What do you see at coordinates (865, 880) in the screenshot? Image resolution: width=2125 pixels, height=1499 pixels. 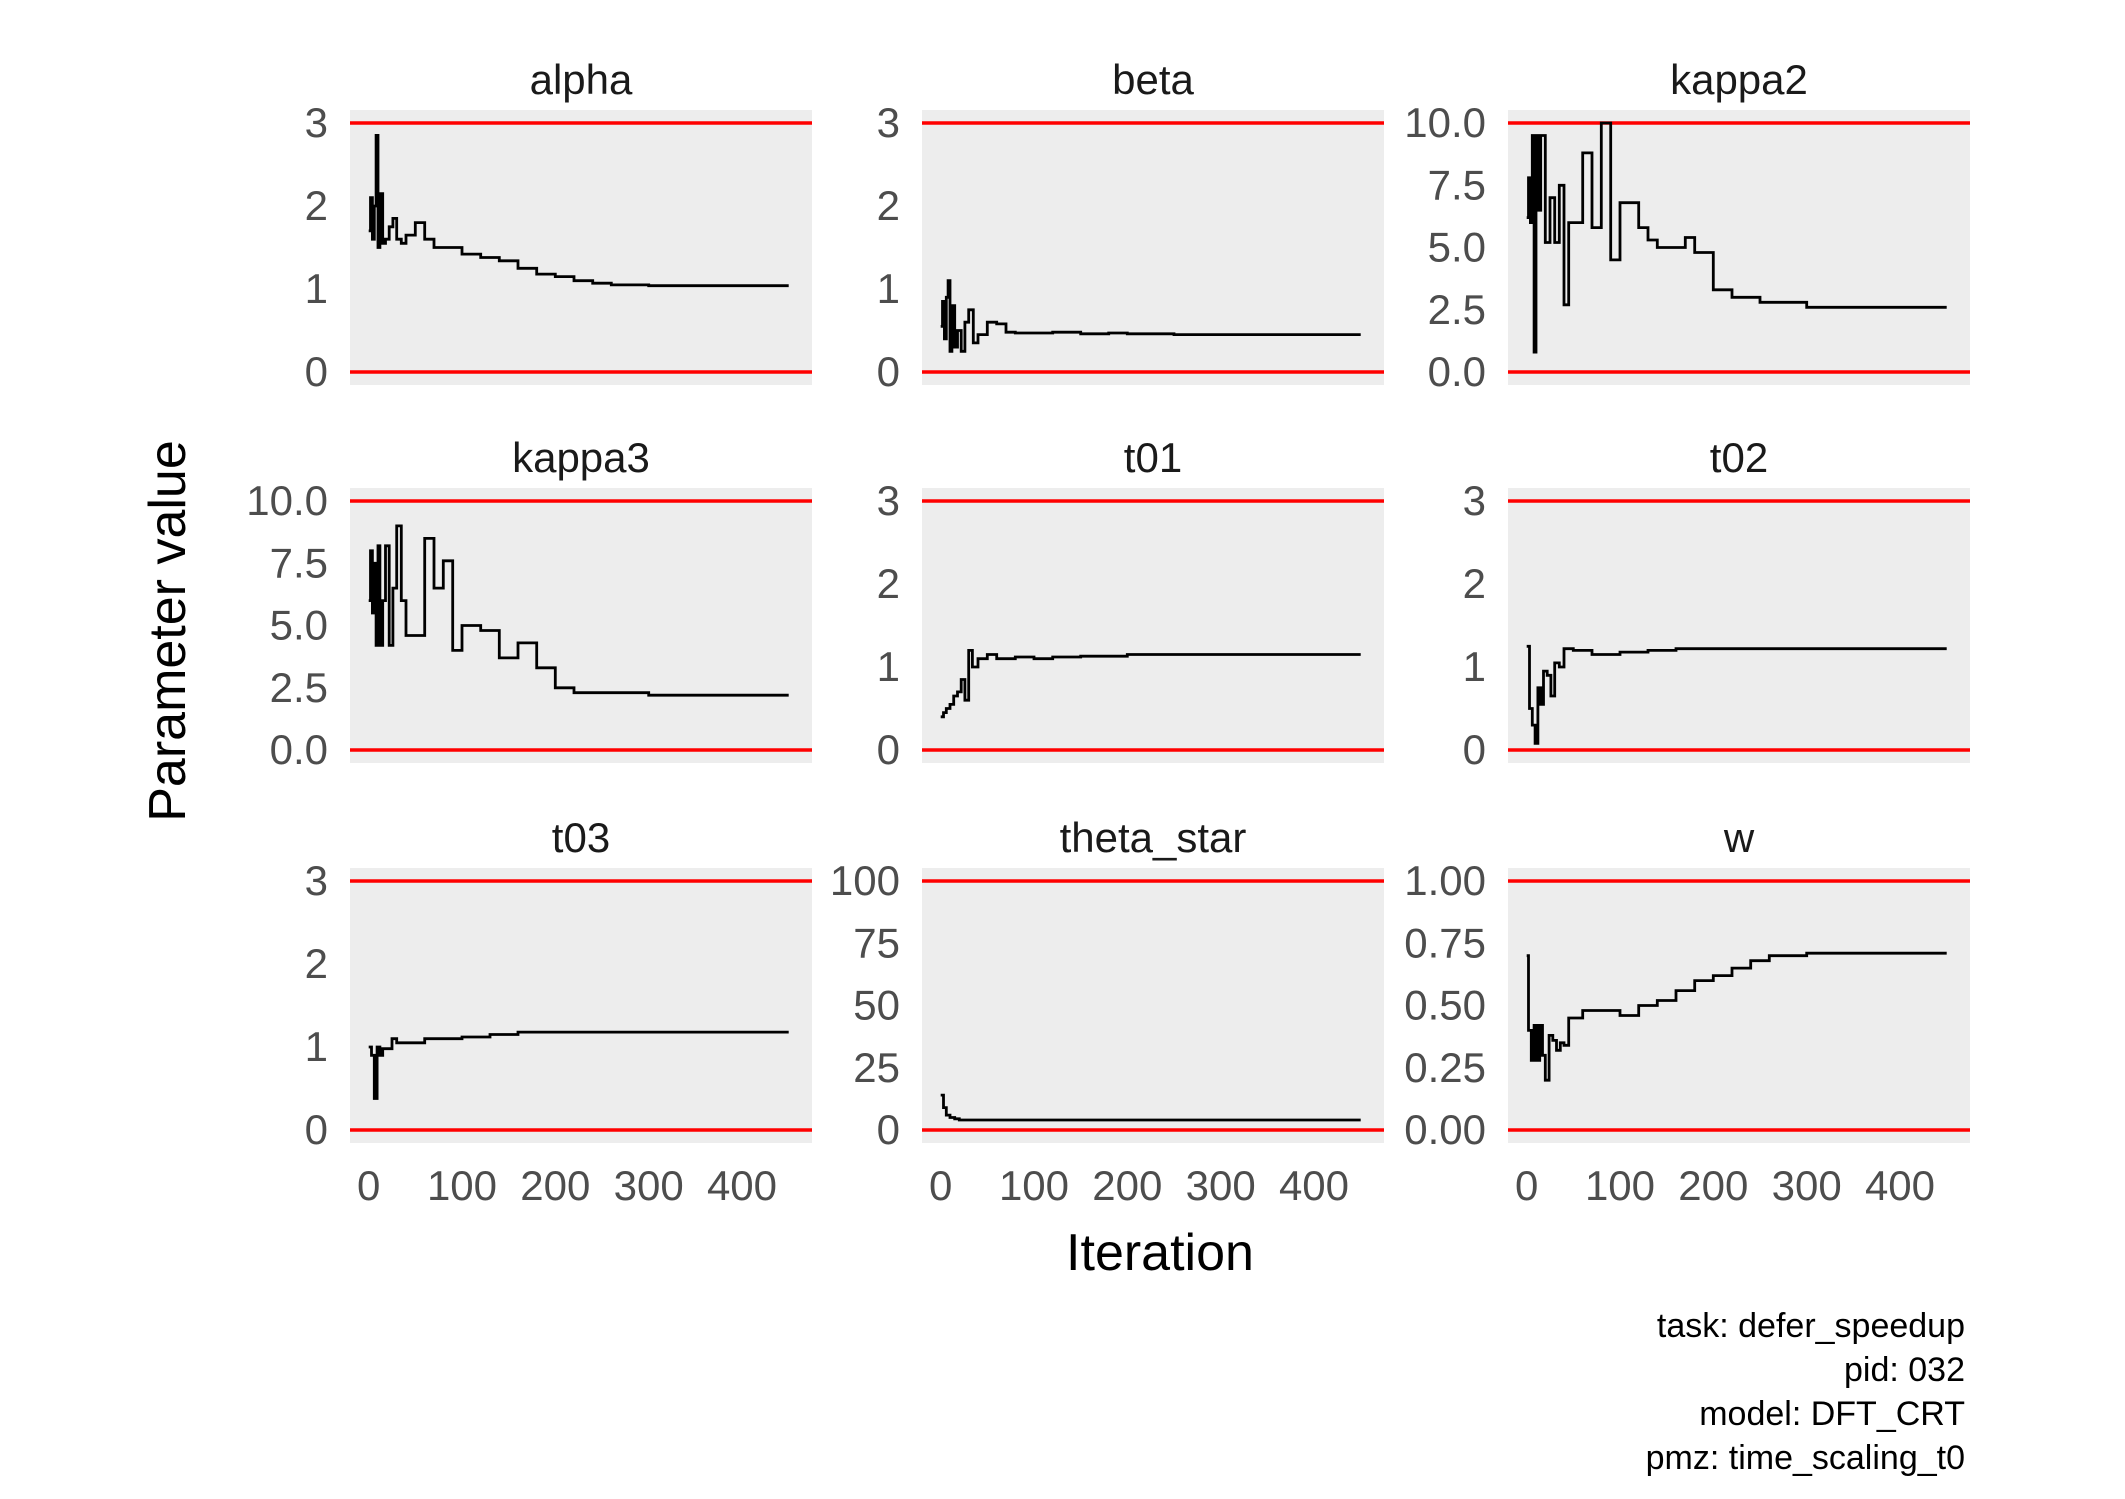 I see `y-tick-label: 100` at bounding box center [865, 880].